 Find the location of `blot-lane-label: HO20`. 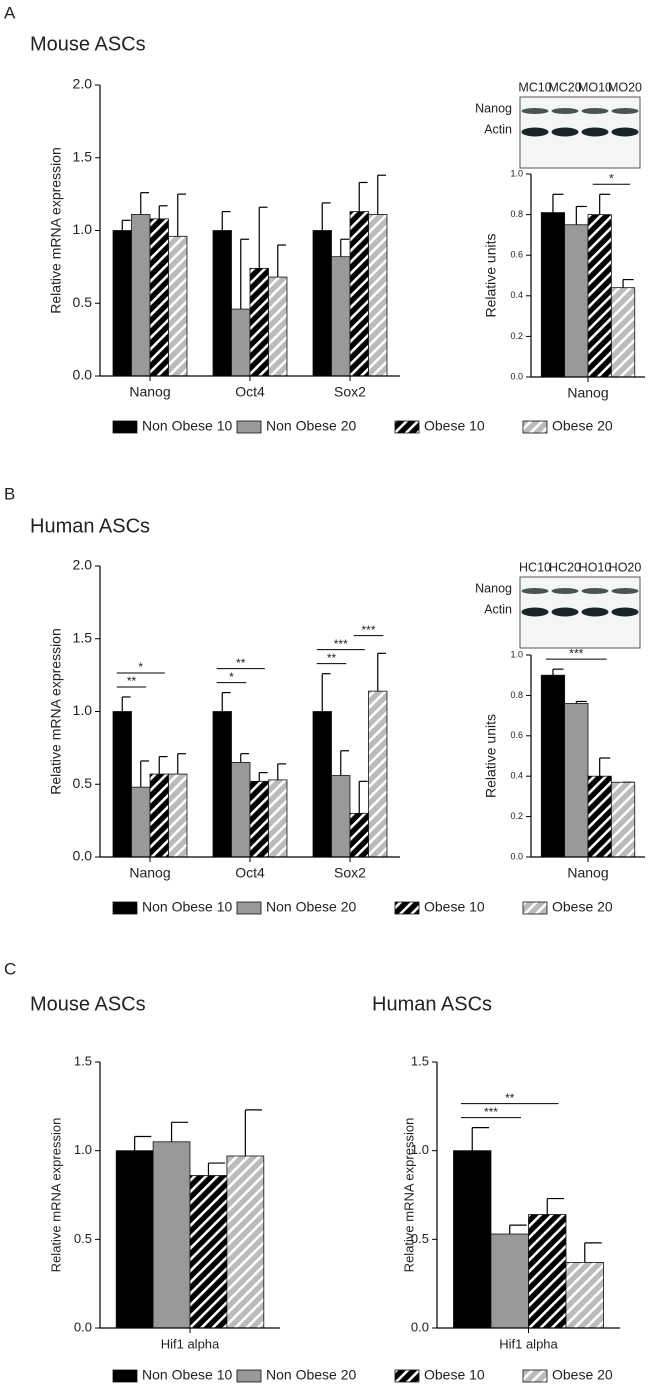

blot-lane-label: HO20 is located at coordinates (625, 567).